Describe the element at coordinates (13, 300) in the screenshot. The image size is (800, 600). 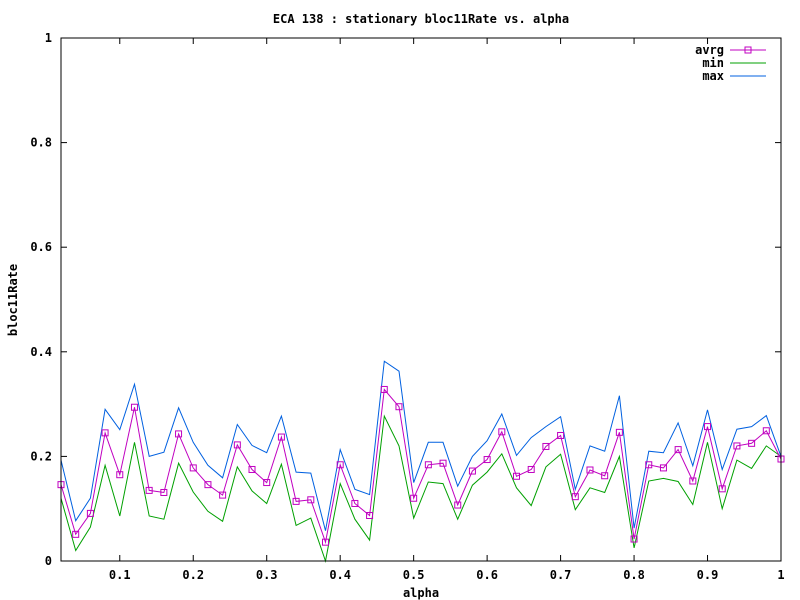
I see `y-axis-label: bloc11Rate` at that location.